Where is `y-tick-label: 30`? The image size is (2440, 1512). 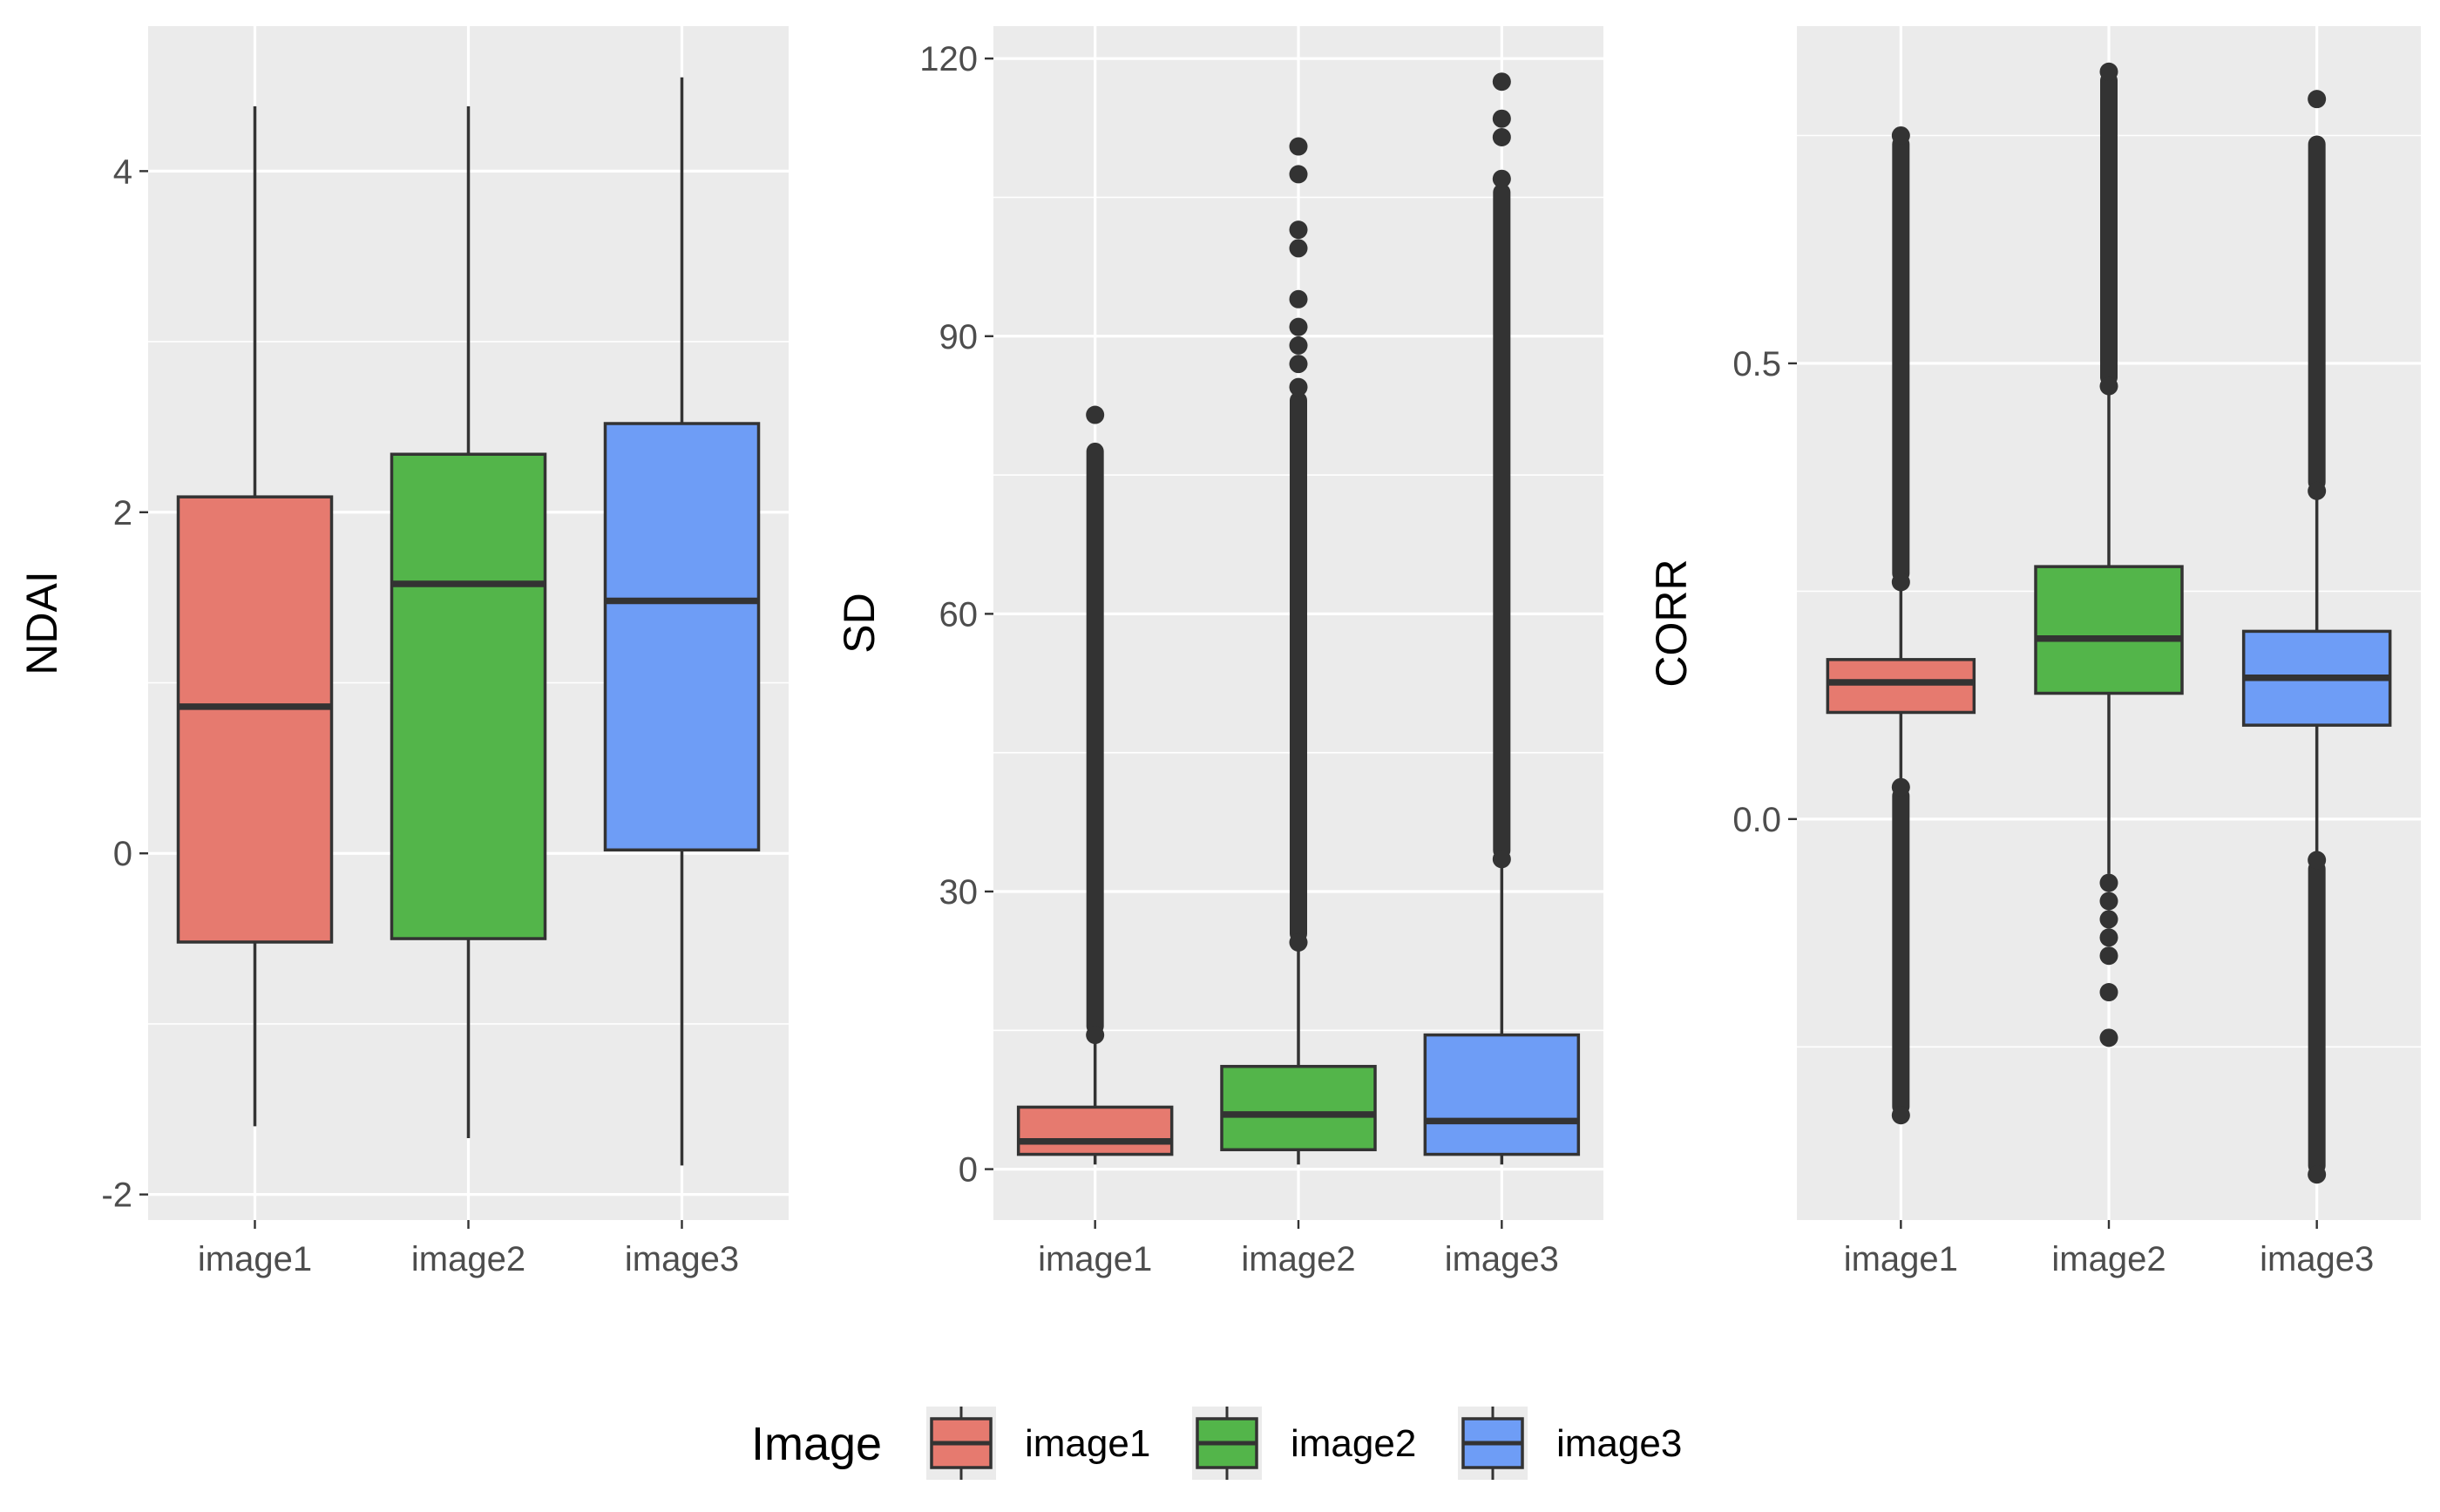
y-tick-label: 30 is located at coordinates (959, 893).